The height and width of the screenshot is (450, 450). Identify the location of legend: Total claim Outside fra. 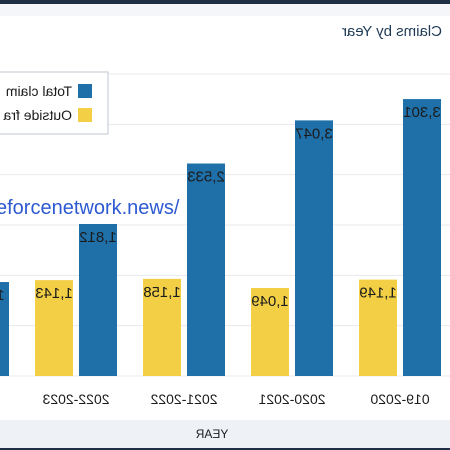
(54, 103).